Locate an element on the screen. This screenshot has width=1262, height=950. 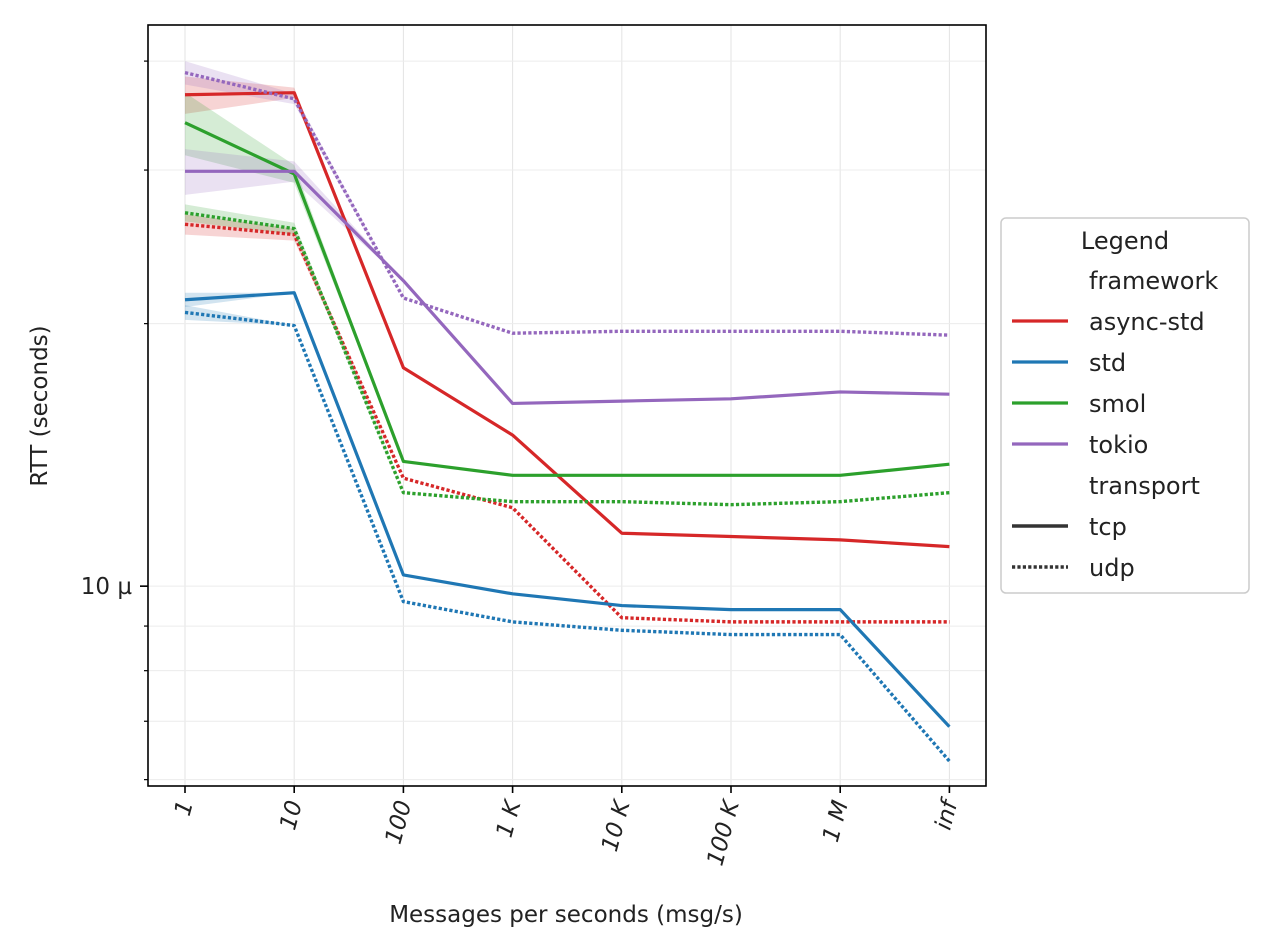
legend-framework-header: framework is located at coordinates (1153, 281).